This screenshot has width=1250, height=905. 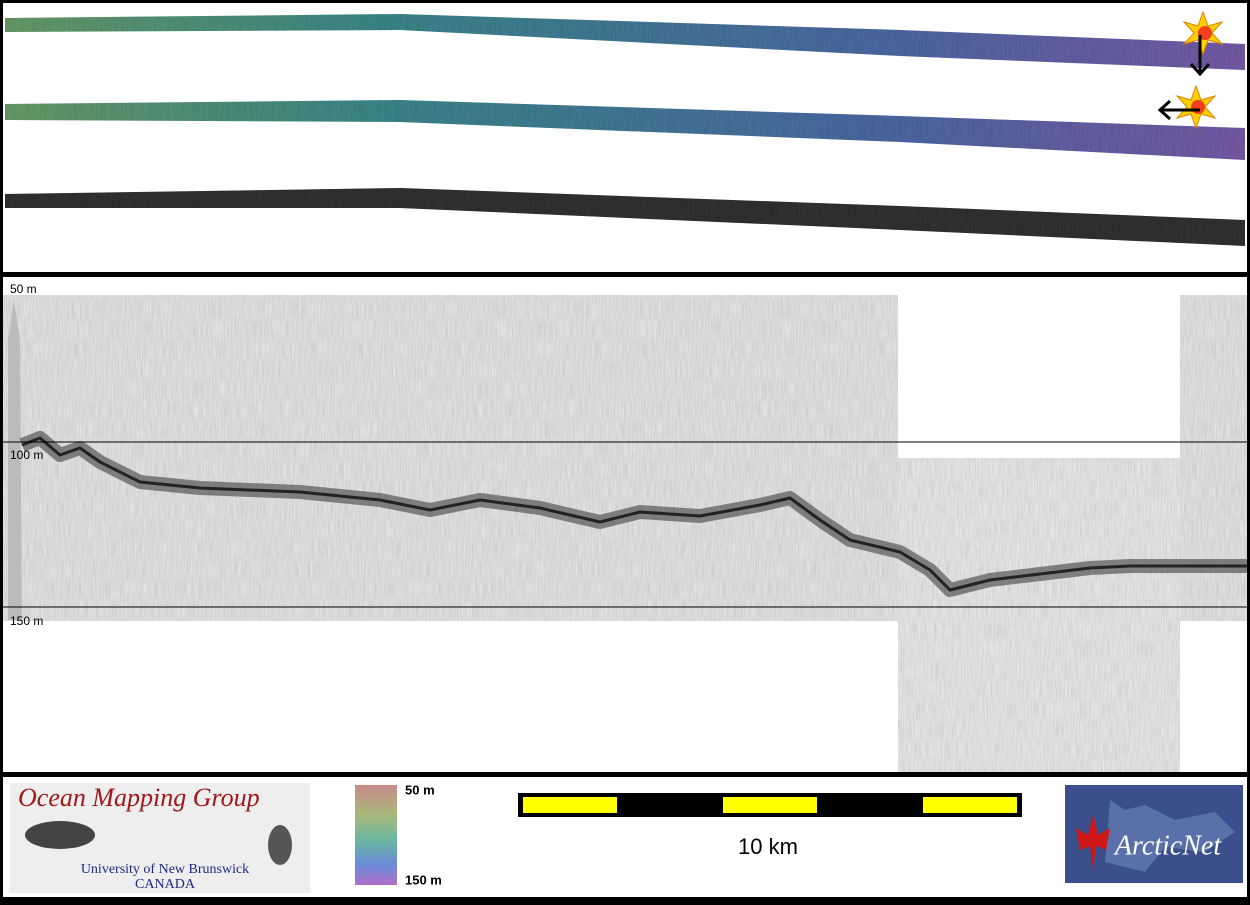 I want to click on logo-text: University of New Brunswick, so click(x=165, y=869).